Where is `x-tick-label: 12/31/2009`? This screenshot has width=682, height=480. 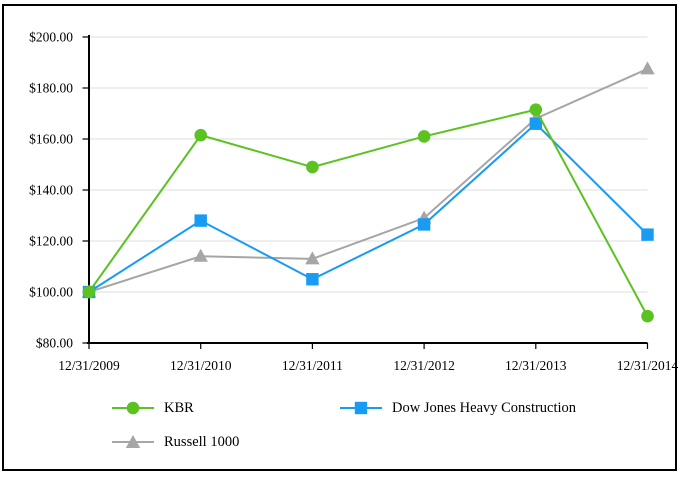 x-tick-label: 12/31/2009 is located at coordinates (89, 365).